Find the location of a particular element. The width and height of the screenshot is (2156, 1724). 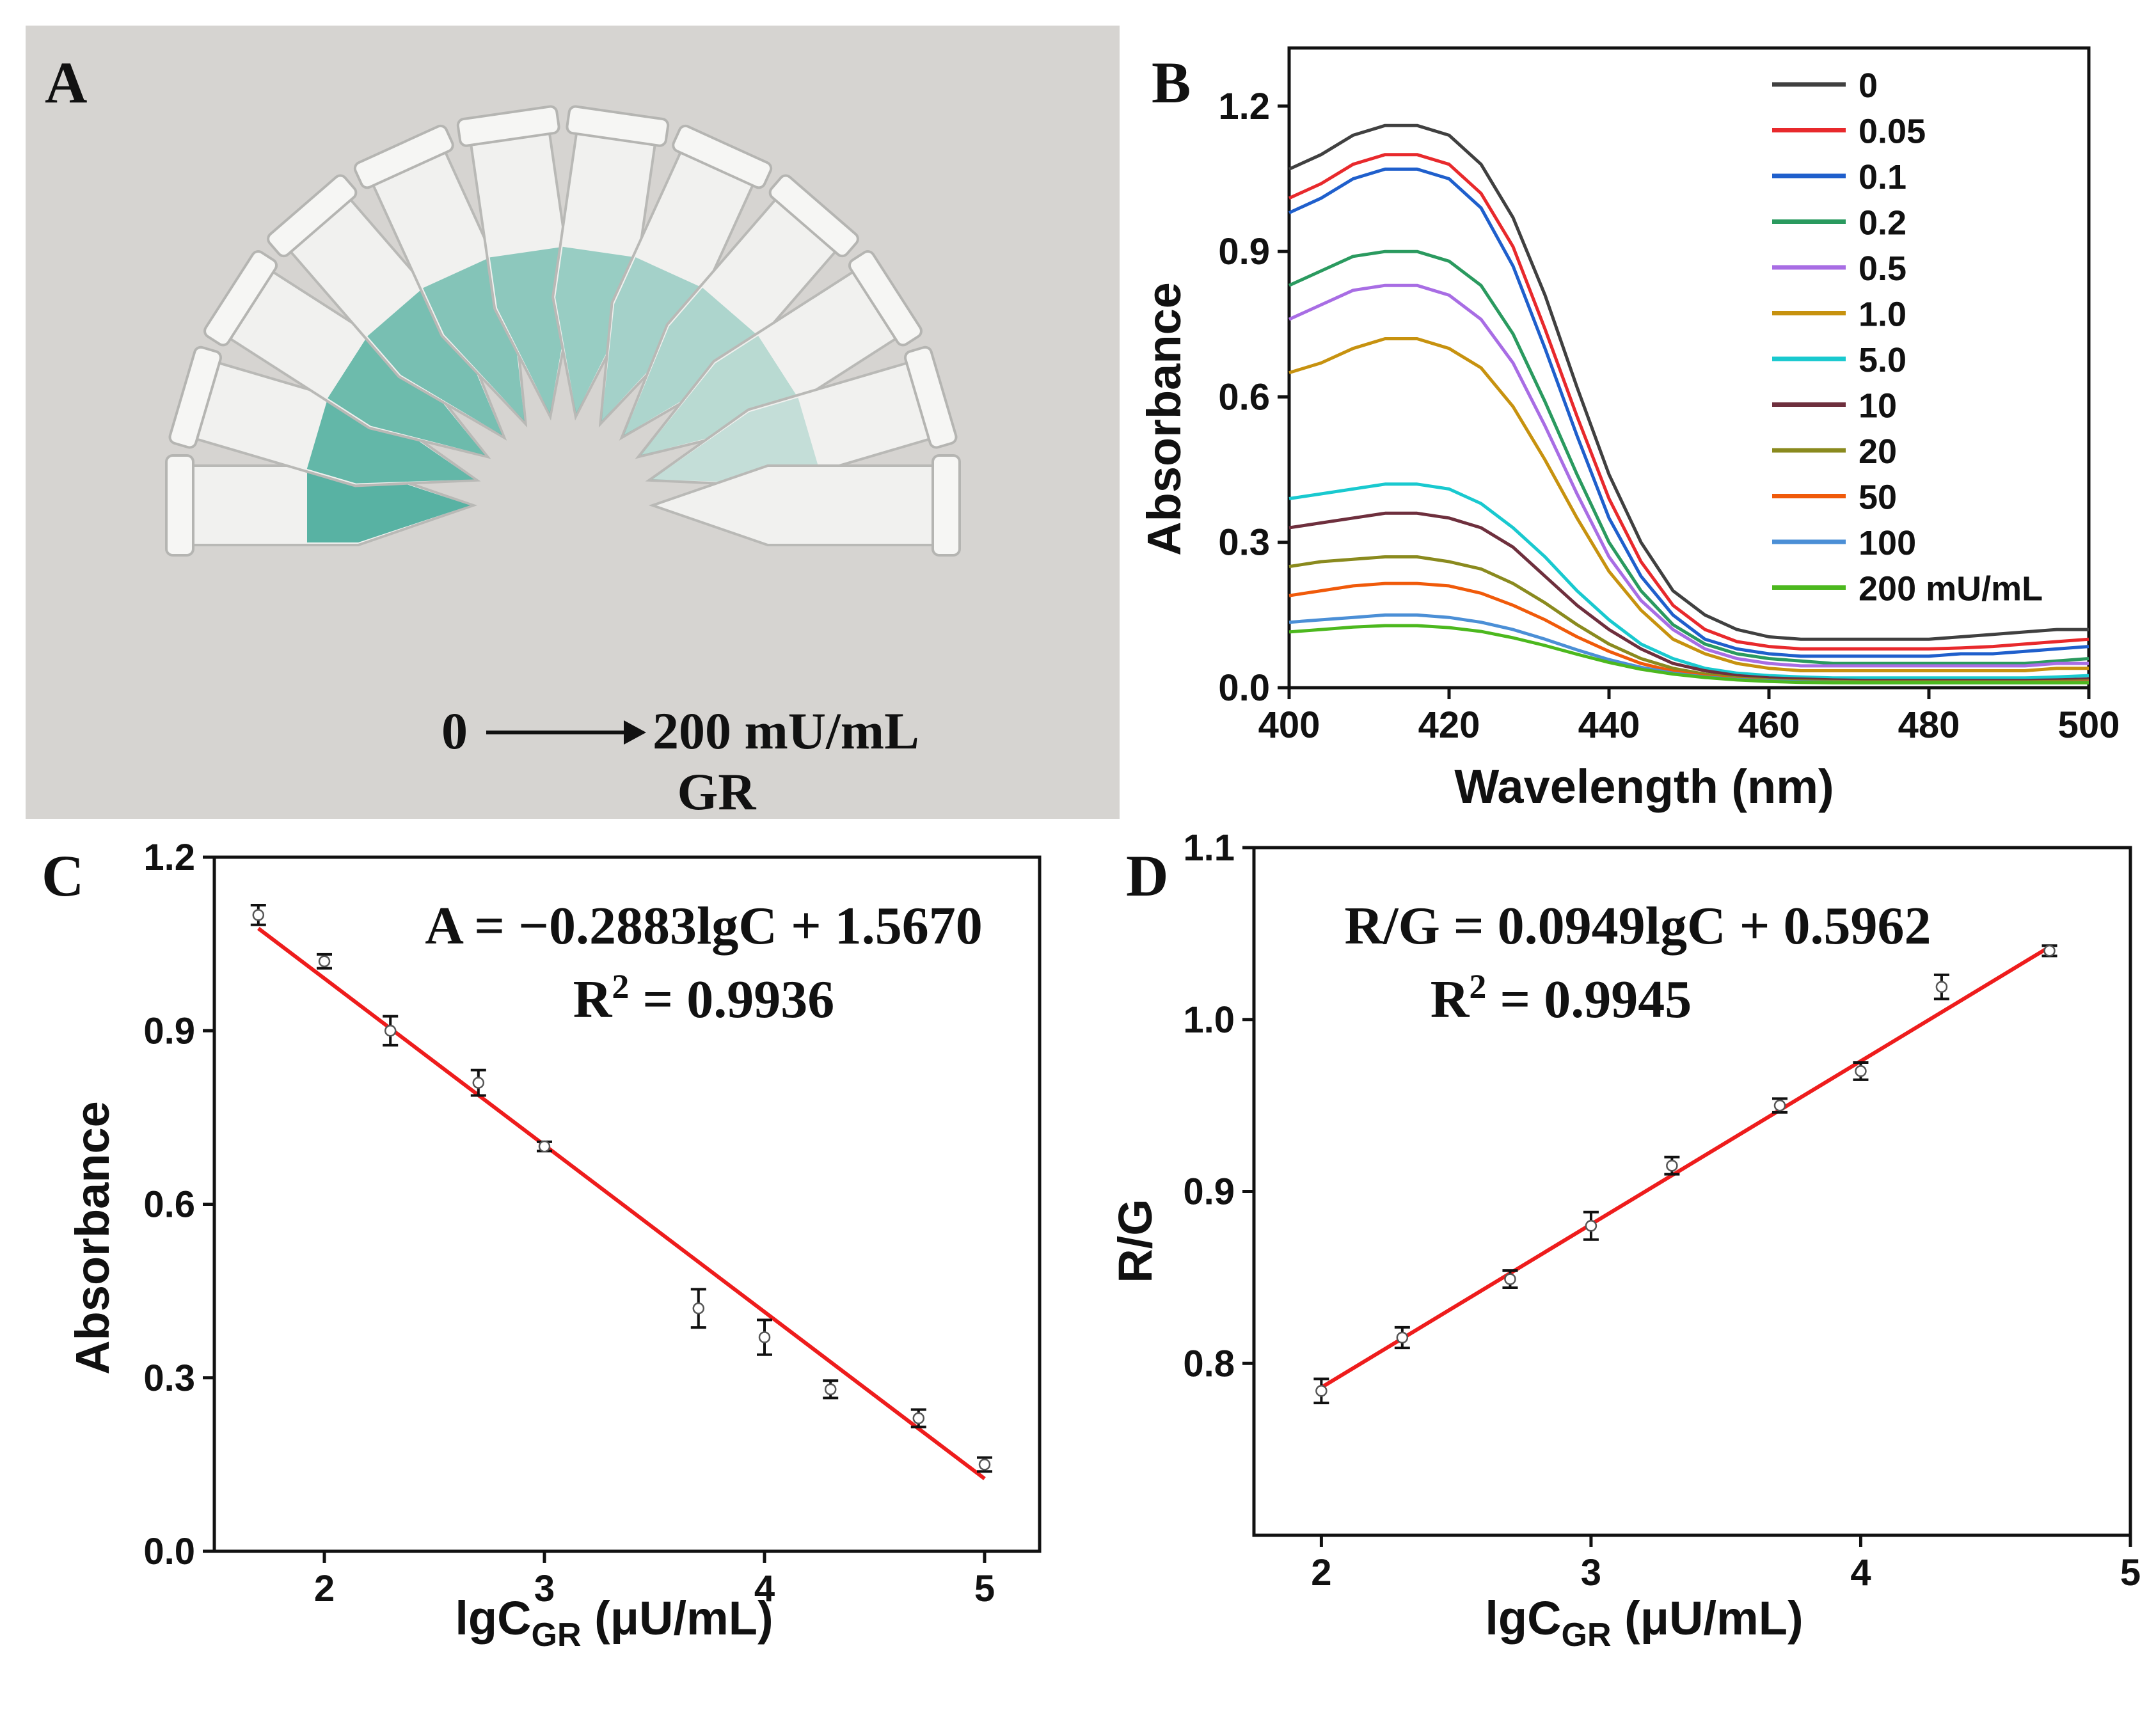

d-r-squared: R2 = 0.9945 is located at coordinates (1561, 998).